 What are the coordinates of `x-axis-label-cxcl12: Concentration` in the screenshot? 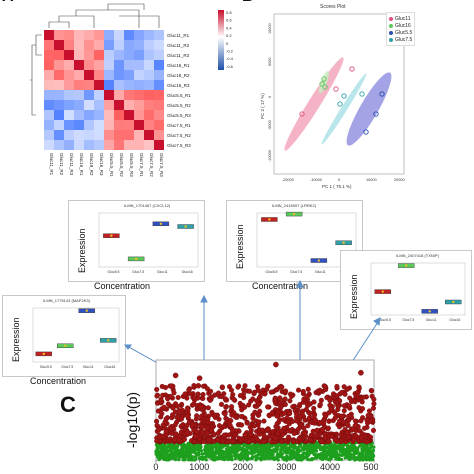 It's located at (122, 286).